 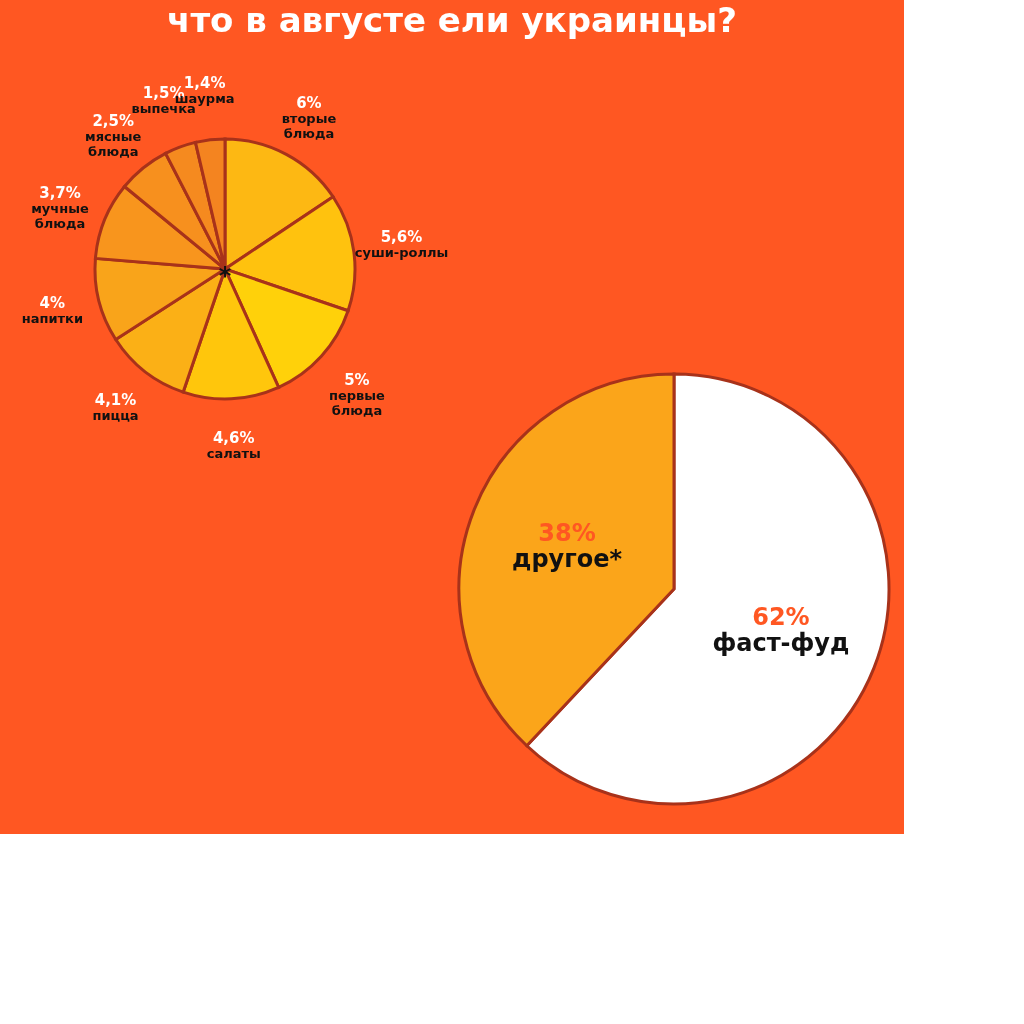 What do you see at coordinates (113, 144) in the screenshot?
I see `slice-label: мясные блюда` at bounding box center [113, 144].